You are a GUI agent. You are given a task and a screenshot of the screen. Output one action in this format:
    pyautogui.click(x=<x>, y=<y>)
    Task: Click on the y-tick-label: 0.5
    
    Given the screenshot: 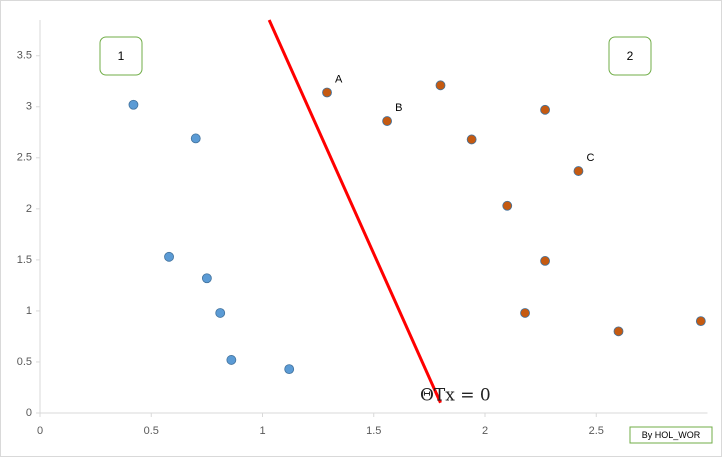 What is the action you would take?
    pyautogui.click(x=24, y=362)
    